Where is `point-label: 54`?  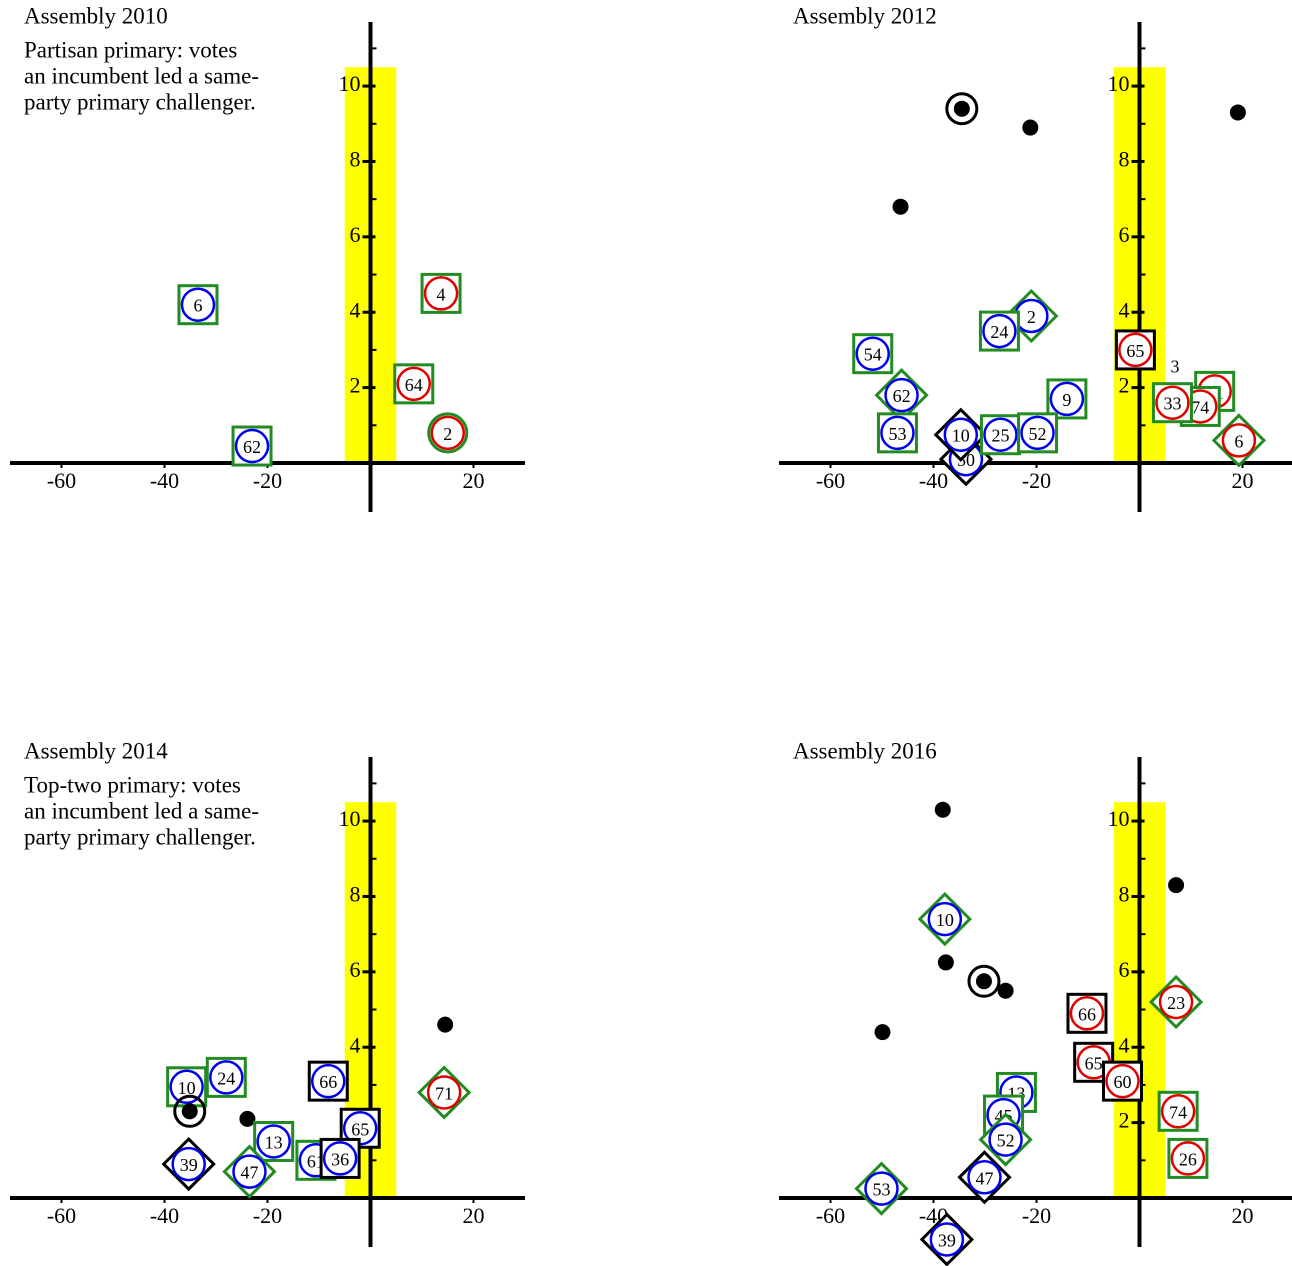 point-label: 54 is located at coordinates (873, 355).